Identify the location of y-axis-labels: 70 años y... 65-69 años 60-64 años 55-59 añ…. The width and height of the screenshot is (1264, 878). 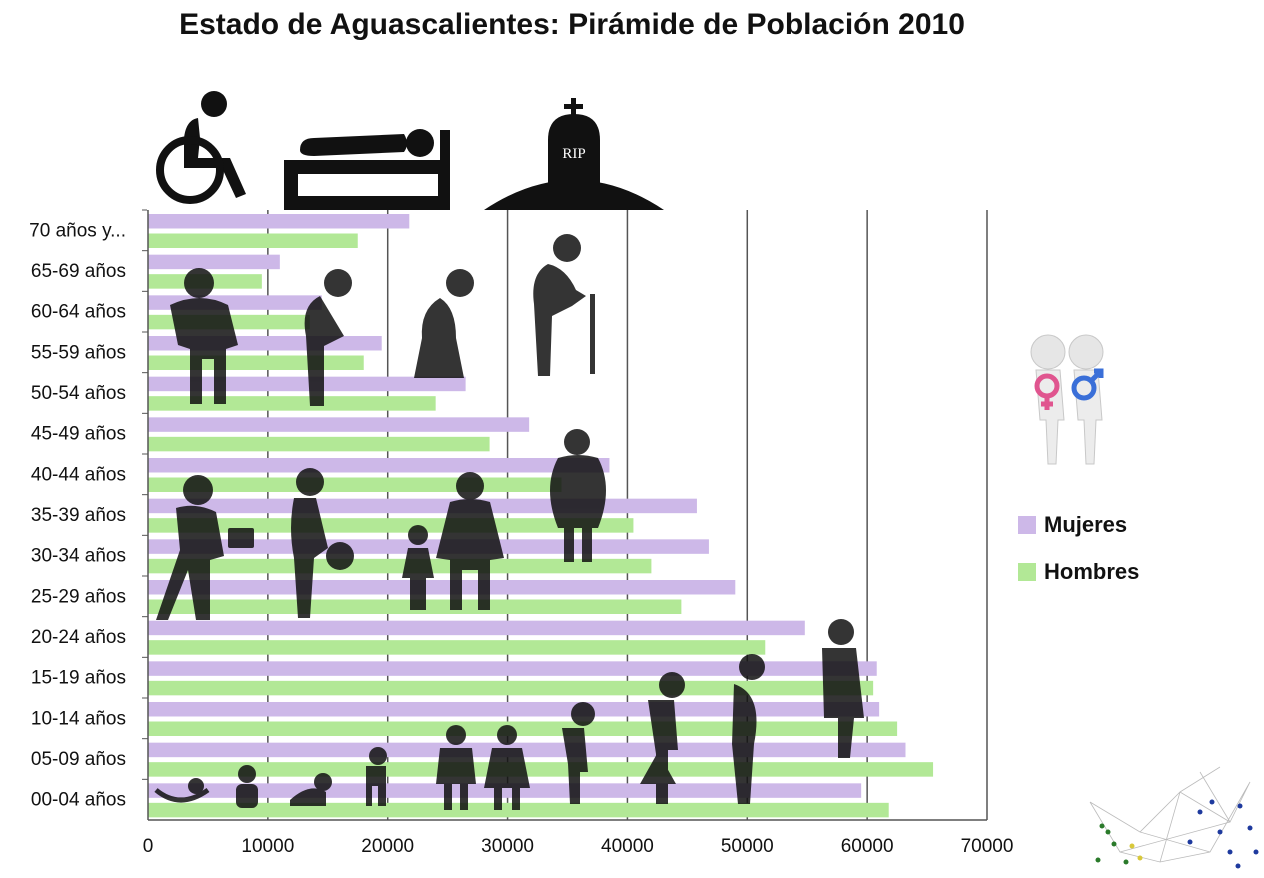
(88, 510).